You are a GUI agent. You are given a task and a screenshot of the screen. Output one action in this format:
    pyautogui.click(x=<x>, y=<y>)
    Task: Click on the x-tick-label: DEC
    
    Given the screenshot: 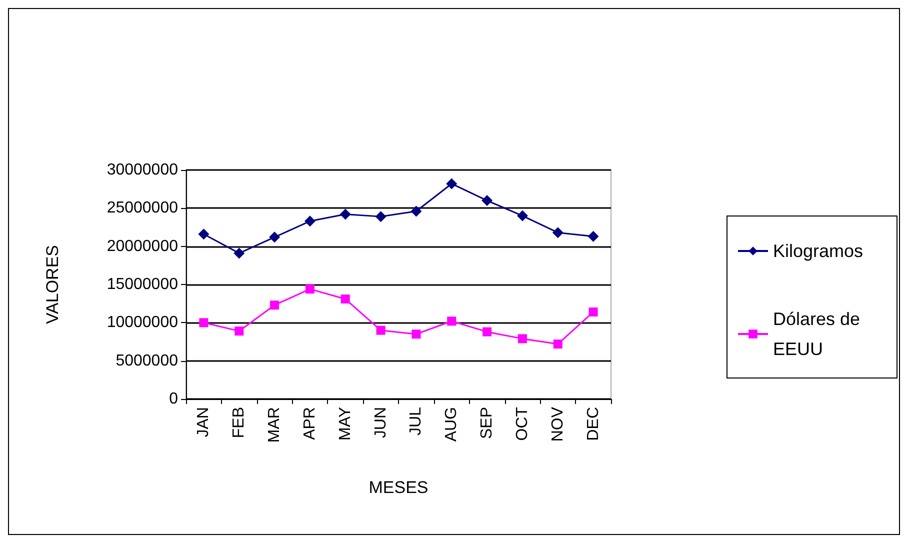 What is the action you would take?
    pyautogui.click(x=593, y=424)
    